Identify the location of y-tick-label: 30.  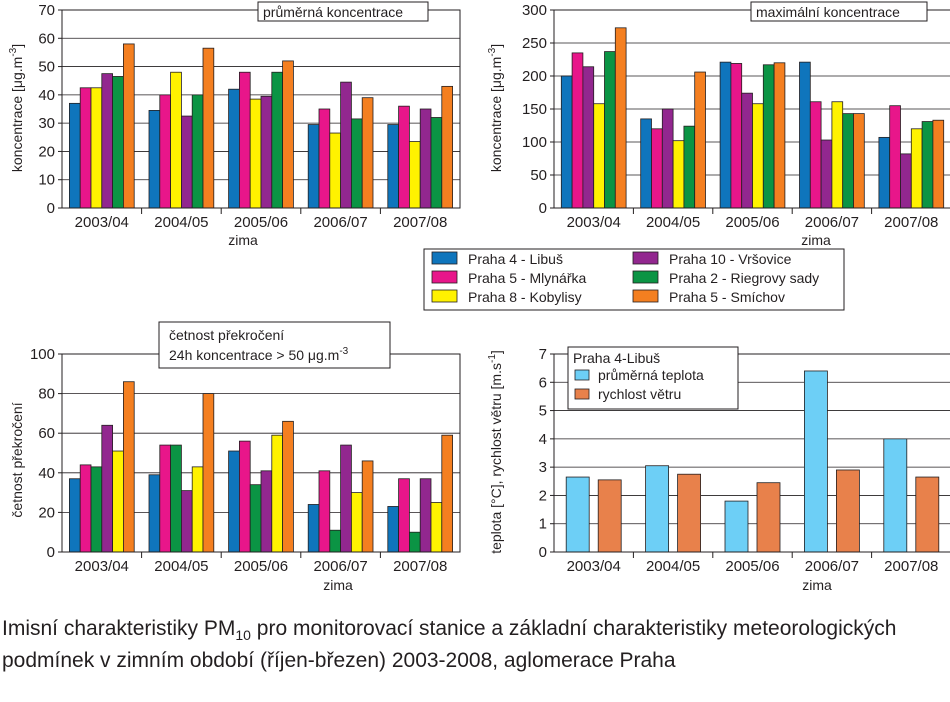
(46, 123).